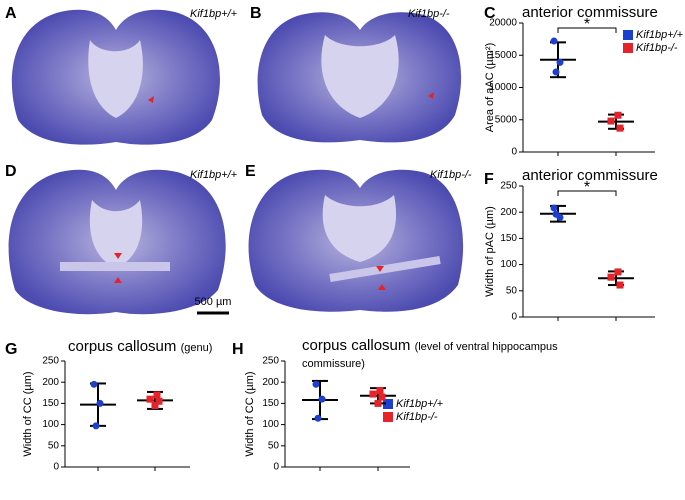 Image resolution: width=685 pixels, height=500 pixels. Describe the element at coordinates (11, 349) in the screenshot. I see `panel-letter: G` at that location.